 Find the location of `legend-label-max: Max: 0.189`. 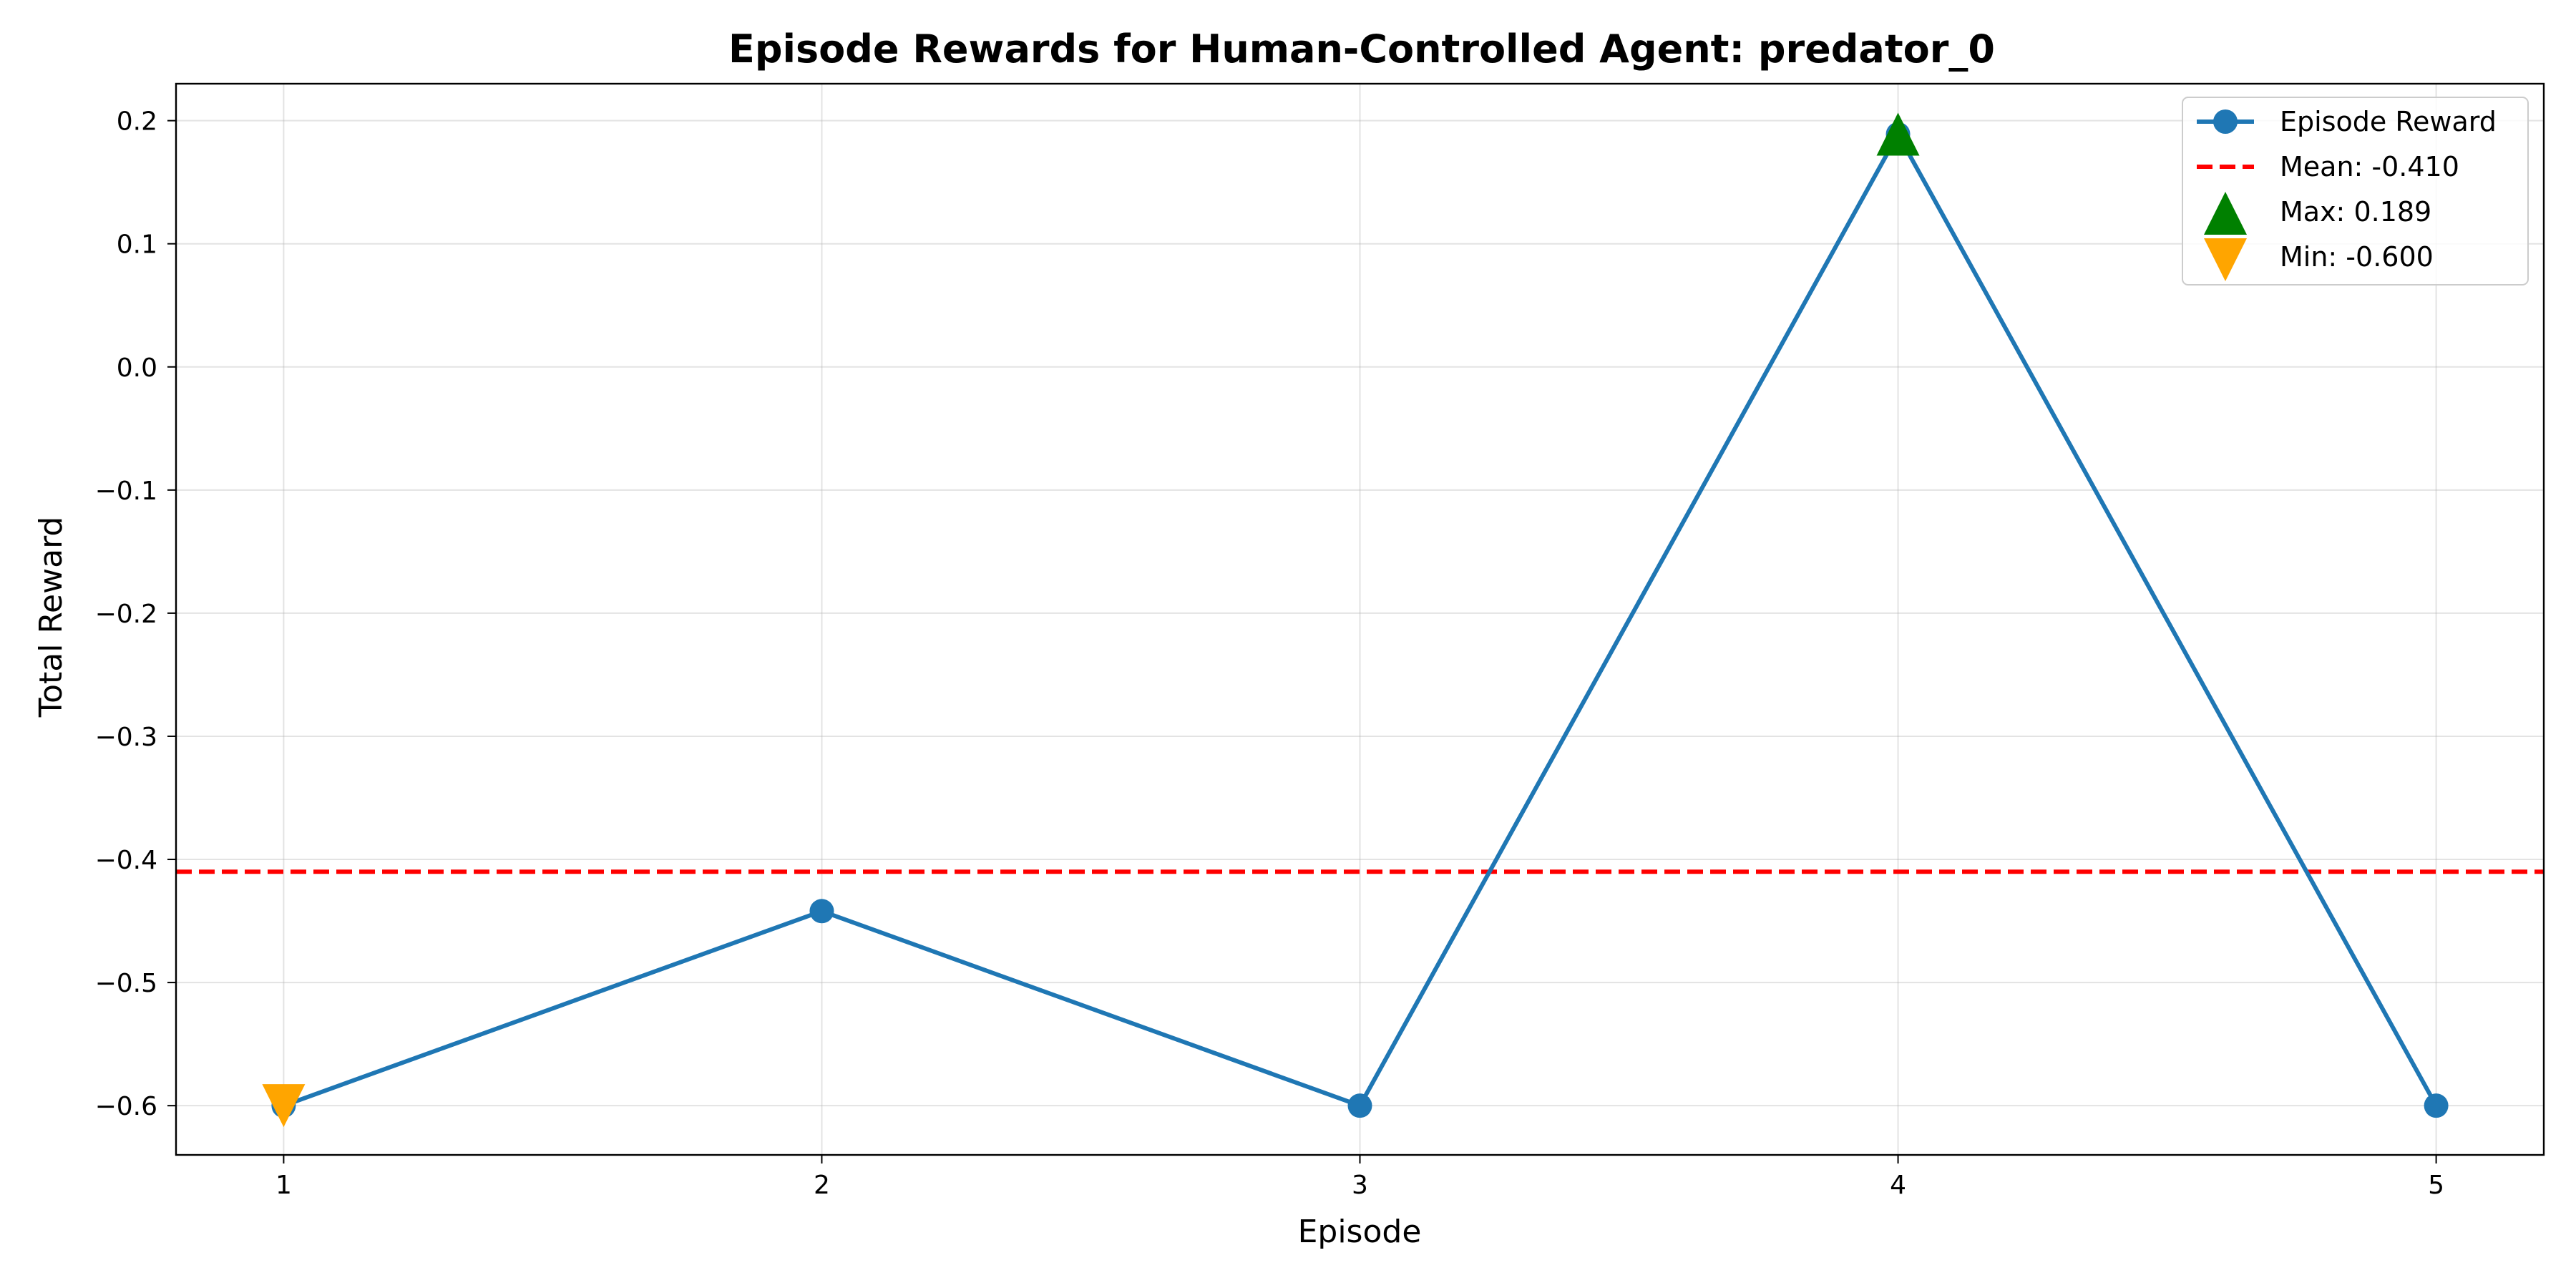

legend-label-max: Max: 0.189 is located at coordinates (2355, 212).